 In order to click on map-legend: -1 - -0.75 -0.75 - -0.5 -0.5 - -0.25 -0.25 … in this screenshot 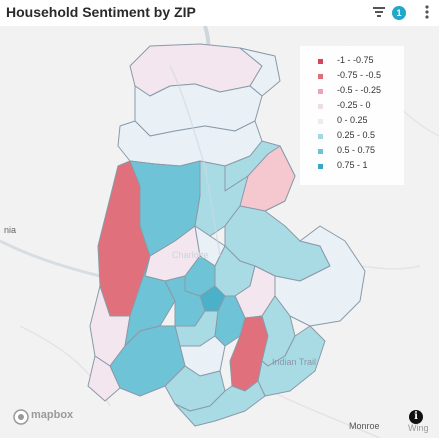, I will do `click(352, 115)`.